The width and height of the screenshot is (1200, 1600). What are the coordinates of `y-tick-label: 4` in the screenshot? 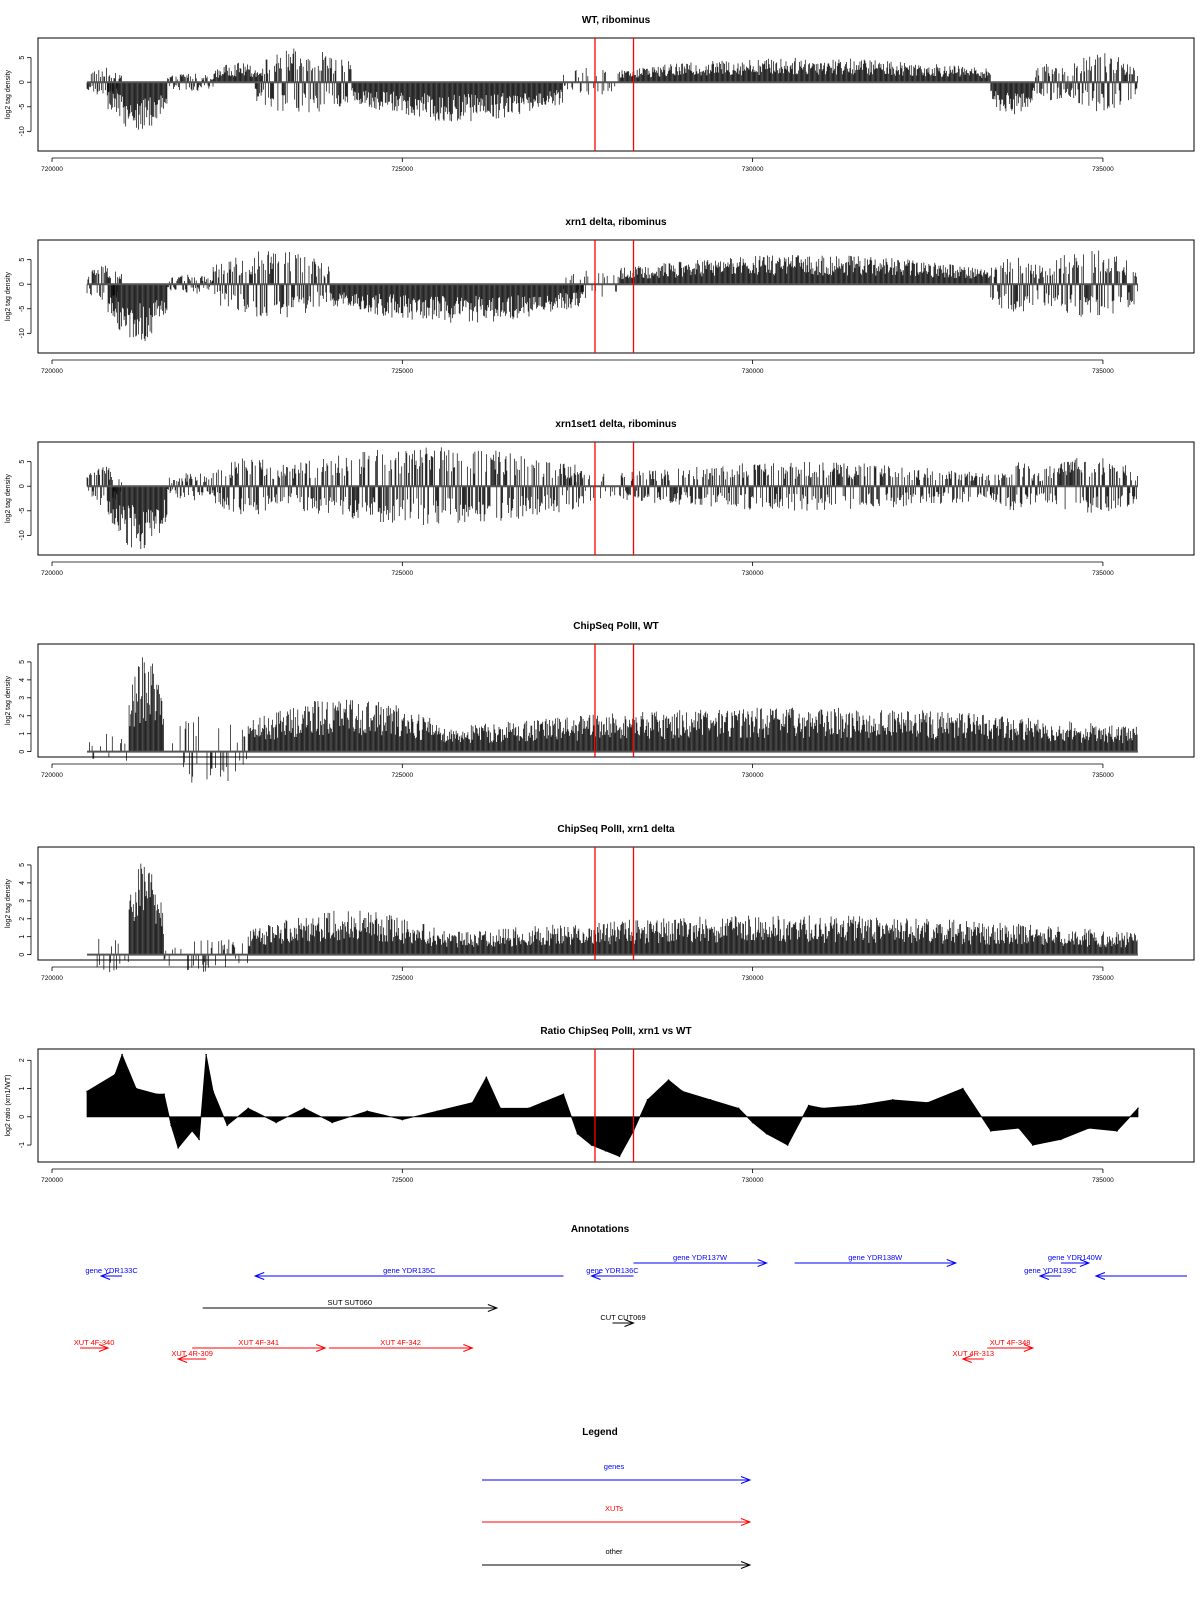 It's located at (22, 680).